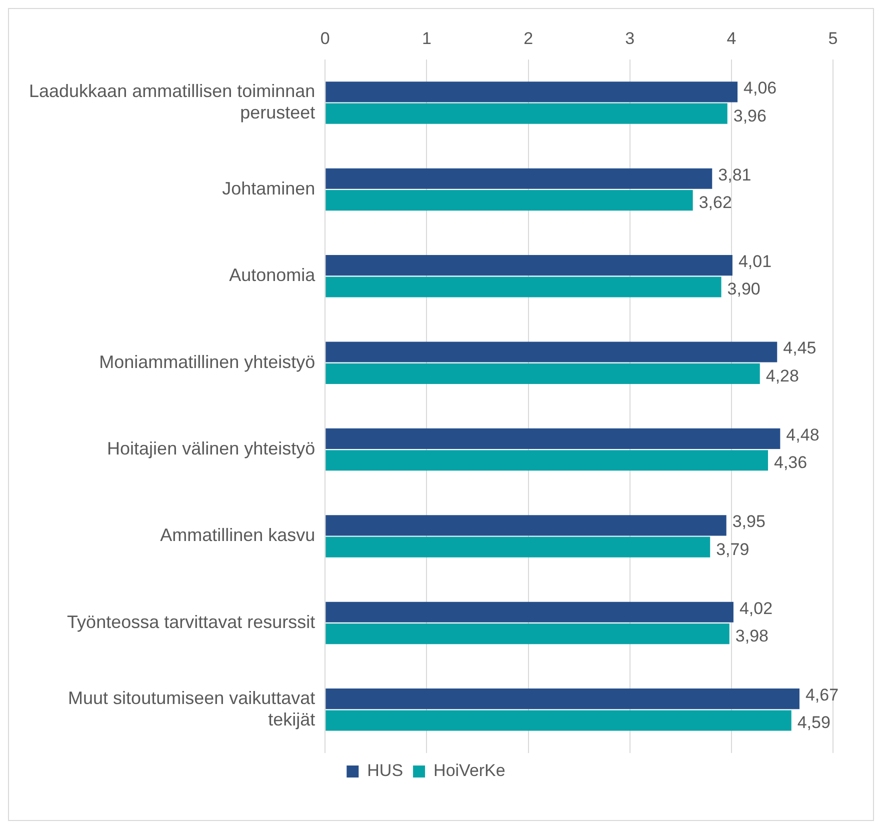 This screenshot has height=829, width=882. I want to click on data-label: 3,79, so click(733, 549).